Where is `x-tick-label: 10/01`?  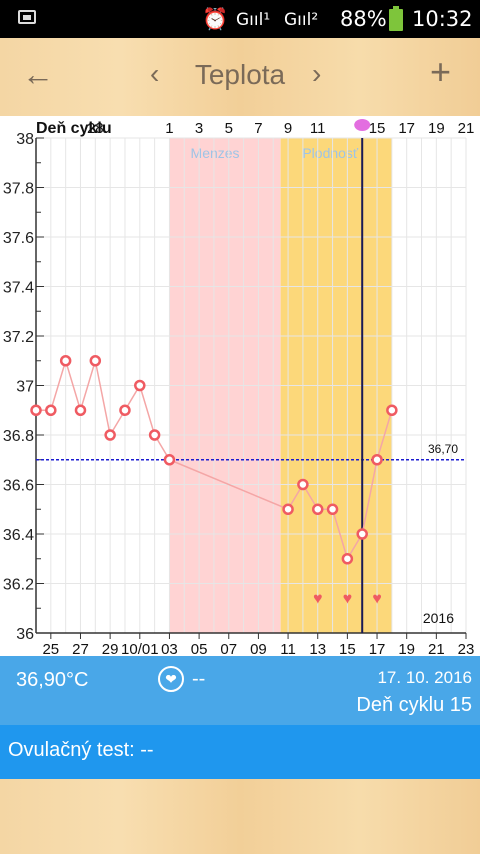 x-tick-label: 10/01 is located at coordinates (140, 648).